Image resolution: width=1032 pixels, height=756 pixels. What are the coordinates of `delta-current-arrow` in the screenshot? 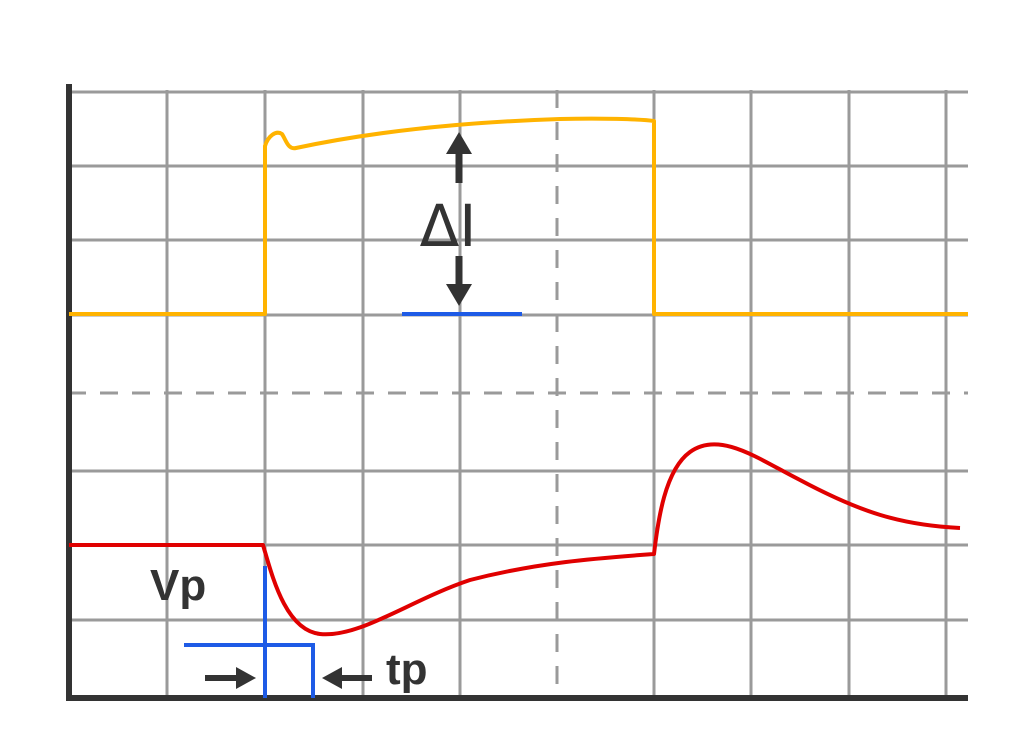 It's located at (459, 219).